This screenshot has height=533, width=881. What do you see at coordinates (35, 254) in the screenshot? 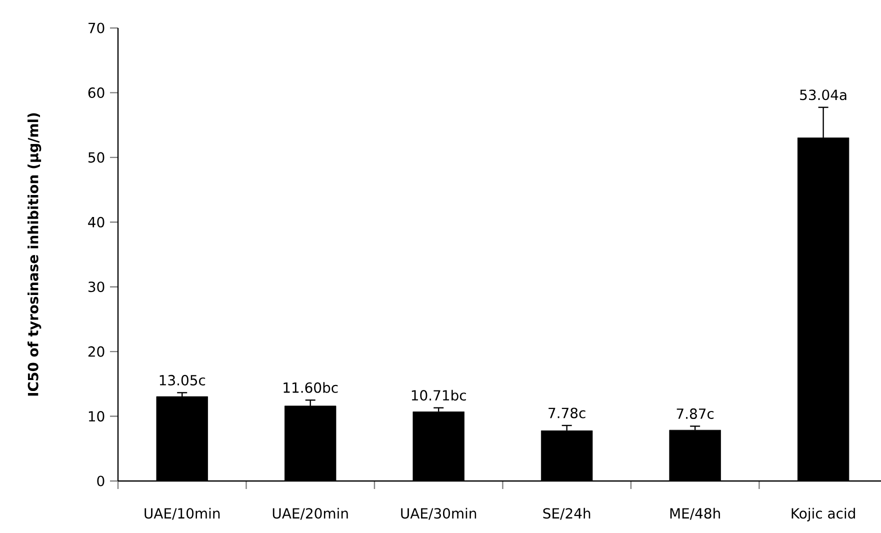
I see `y-axis-title: IC50 of tyrosinase inhibition (µg/ml)` at bounding box center [35, 254].